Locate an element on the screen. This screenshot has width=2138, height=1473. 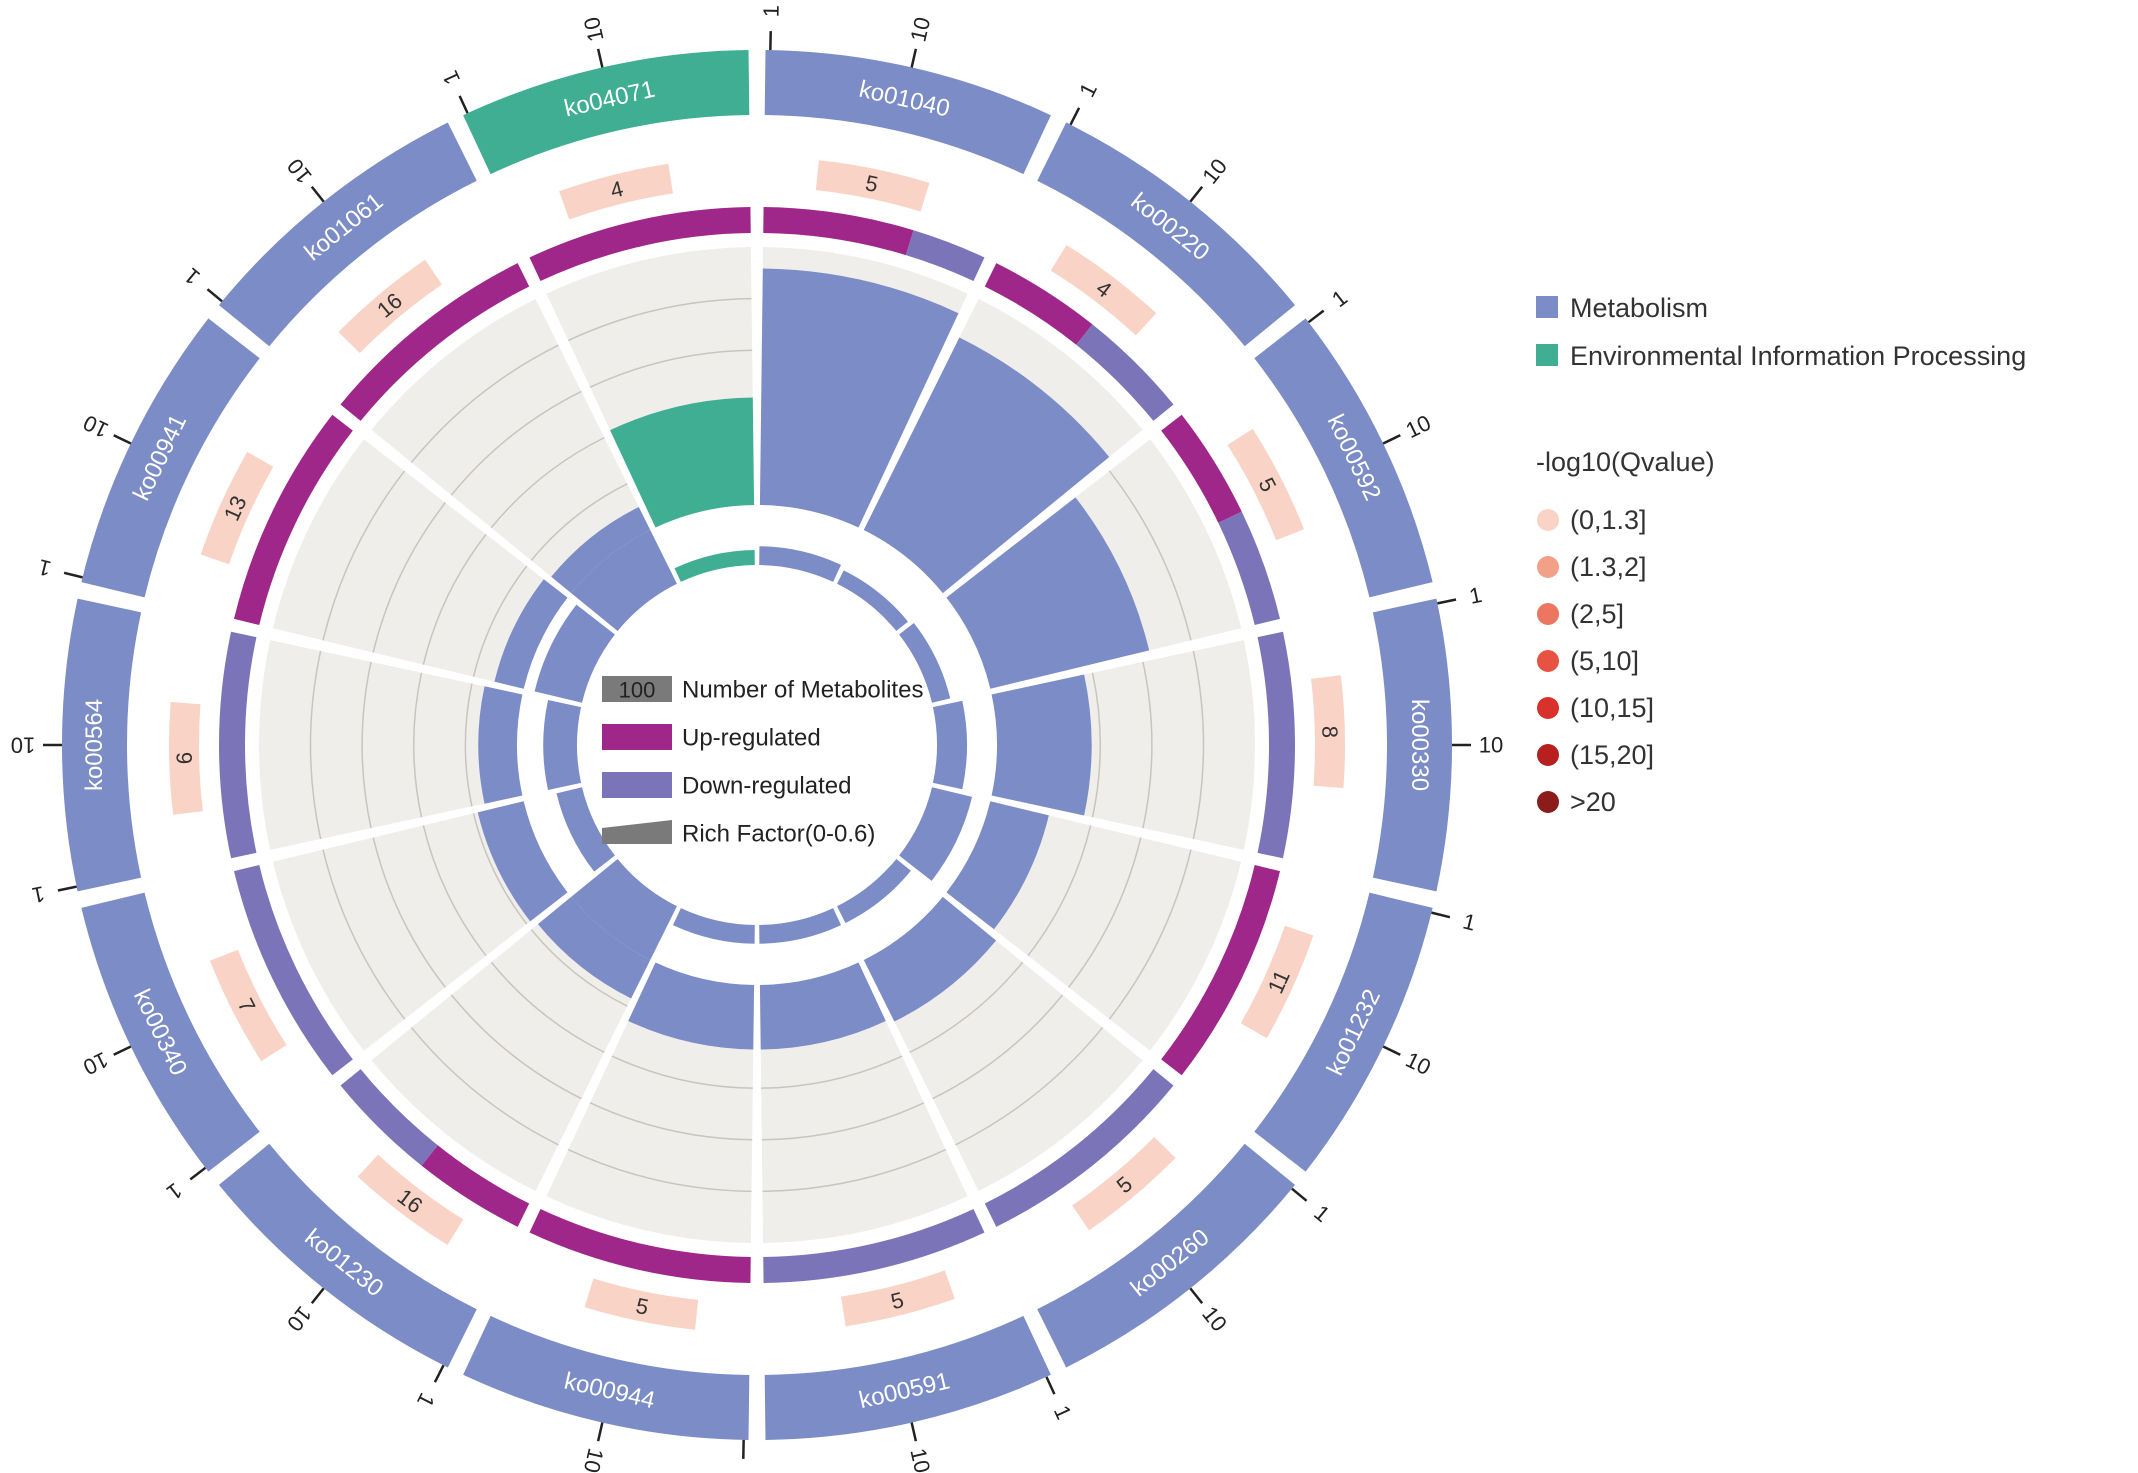
qvalue-pill-ko01061 is located at coordinates (390, 306).